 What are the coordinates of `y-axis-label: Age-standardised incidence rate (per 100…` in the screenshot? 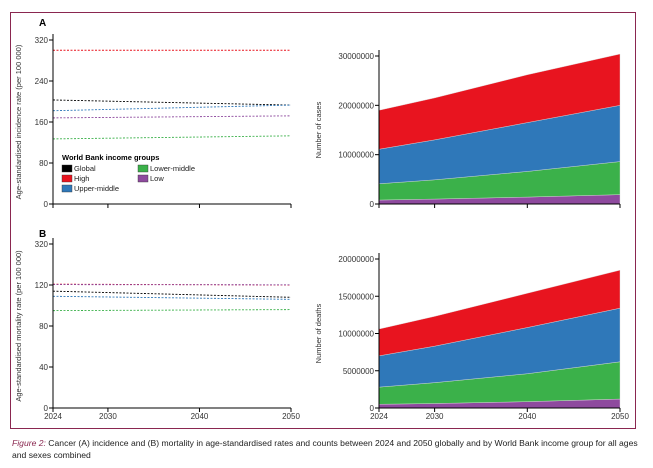 It's located at (18, 121).